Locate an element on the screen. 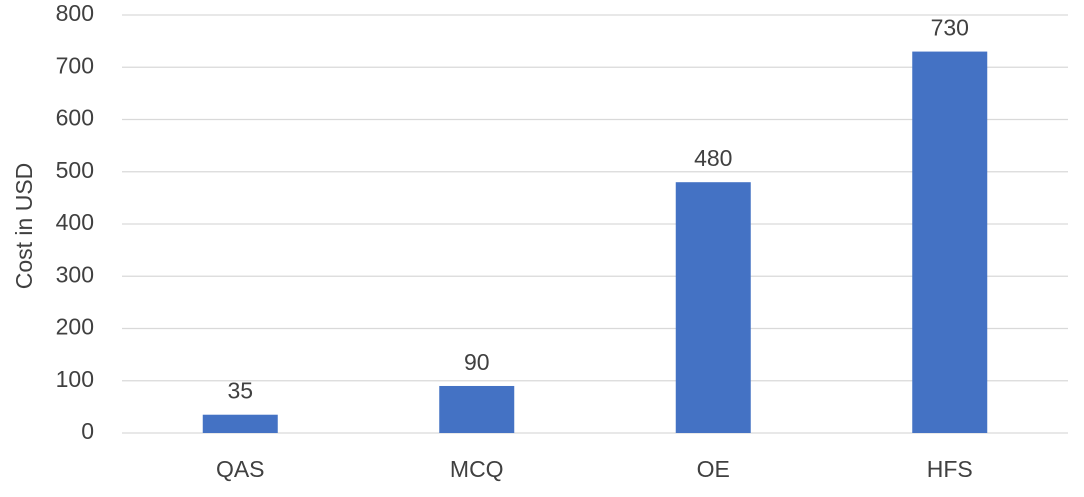 The width and height of the screenshot is (1084, 497). data-label: 480 is located at coordinates (713, 158).